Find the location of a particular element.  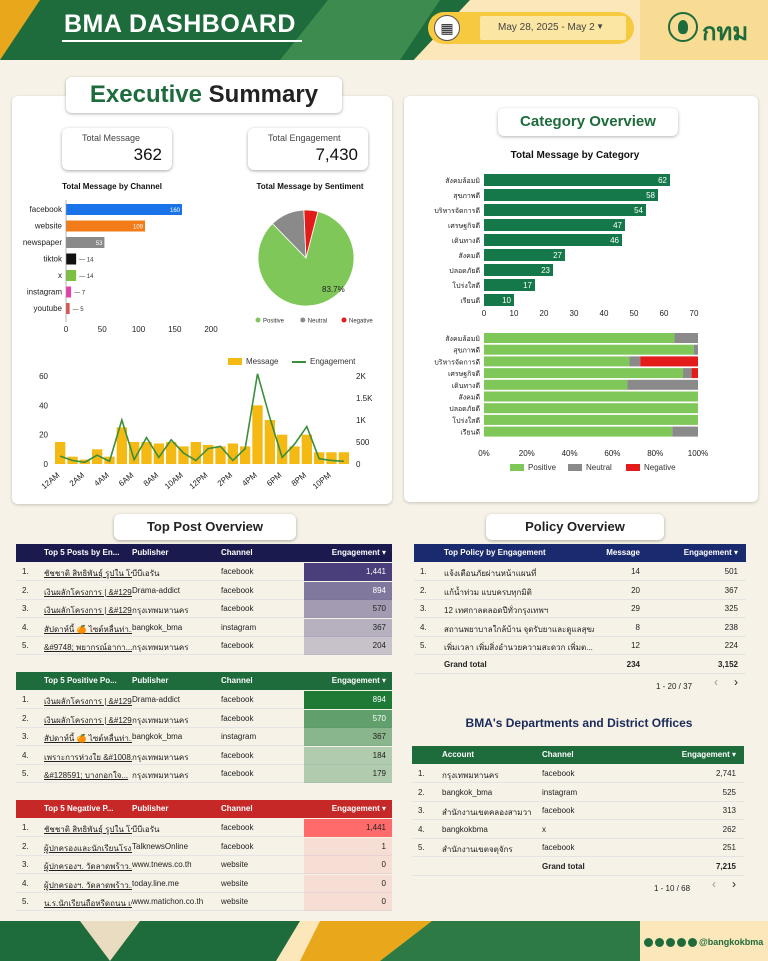

publisher: bangkok_bma is located at coordinates (157, 736).